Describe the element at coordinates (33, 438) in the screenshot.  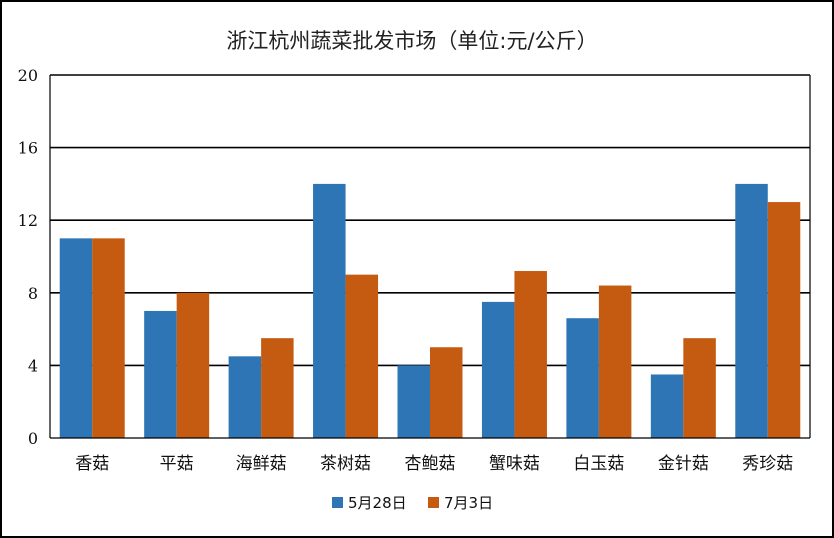
I see `y-tick-label: 0` at that location.